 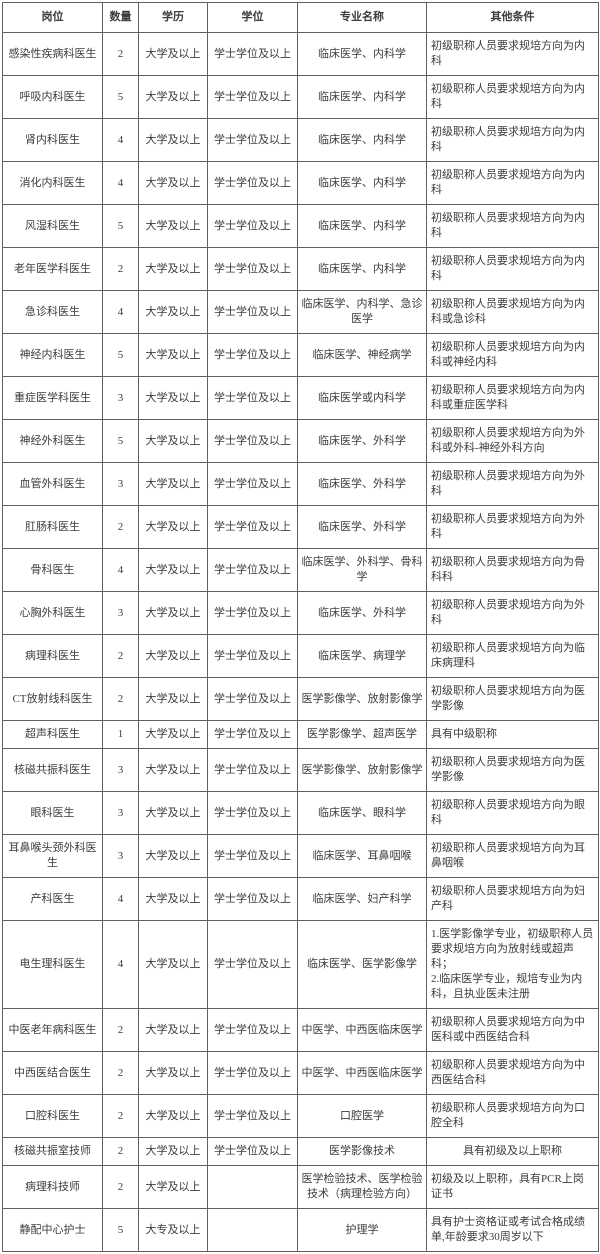 I want to click on cell-position: 神经外科医生, so click(x=52, y=441).